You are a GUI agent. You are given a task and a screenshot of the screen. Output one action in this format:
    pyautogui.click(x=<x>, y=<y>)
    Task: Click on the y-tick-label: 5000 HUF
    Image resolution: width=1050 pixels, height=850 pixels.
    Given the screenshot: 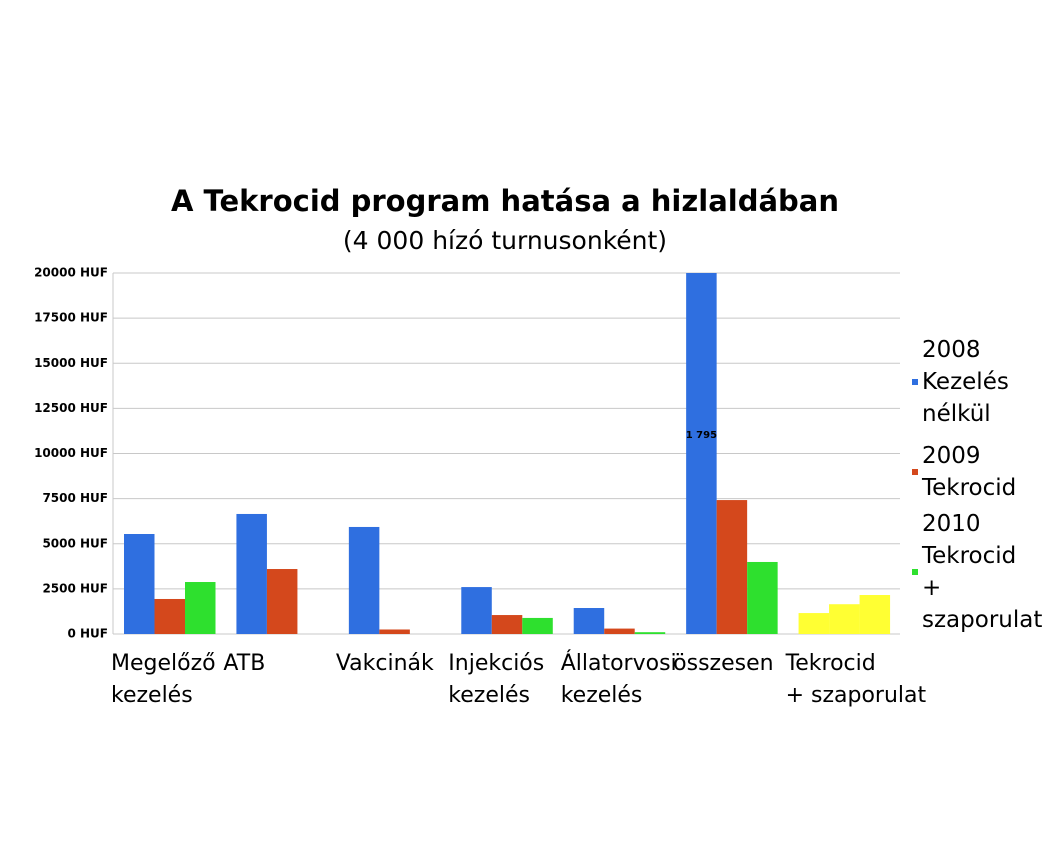 What is the action you would take?
    pyautogui.click(x=75, y=543)
    